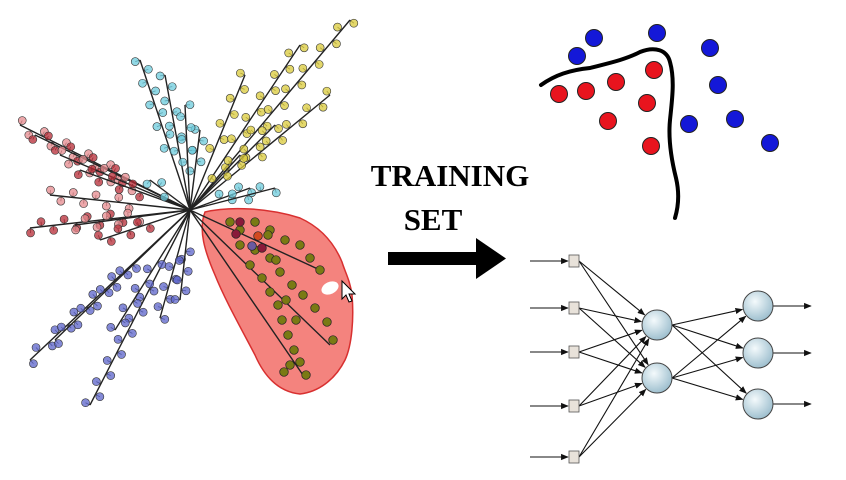 Image resolution: width=846 pixels, height=480 pixels. What do you see at coordinates (758, 306) in the screenshot?
I see `output-node` at bounding box center [758, 306].